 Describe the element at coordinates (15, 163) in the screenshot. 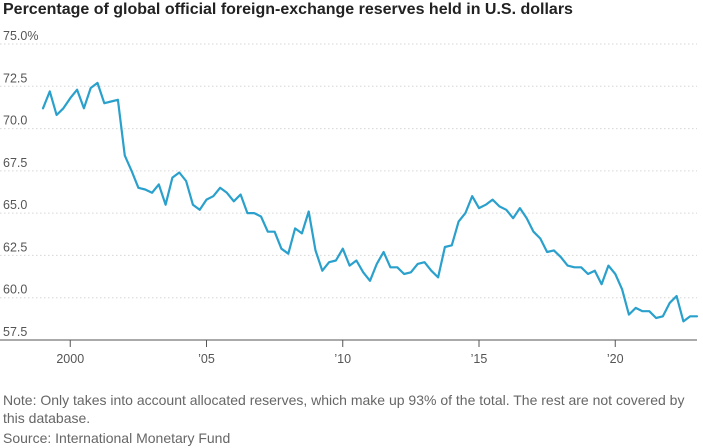

I see `y-tick-label: 67.5` at that location.